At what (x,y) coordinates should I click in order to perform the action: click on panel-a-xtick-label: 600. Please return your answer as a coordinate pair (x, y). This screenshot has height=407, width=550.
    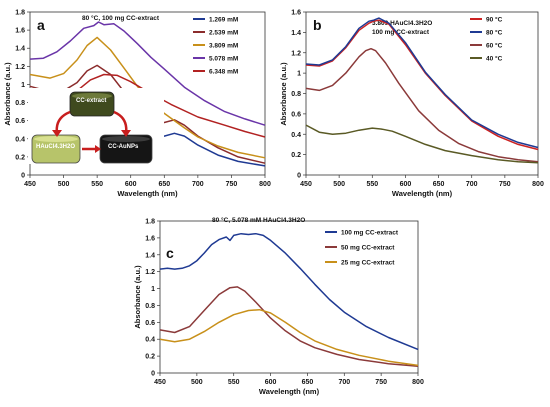
    Looking at the image, I should click on (131, 184).